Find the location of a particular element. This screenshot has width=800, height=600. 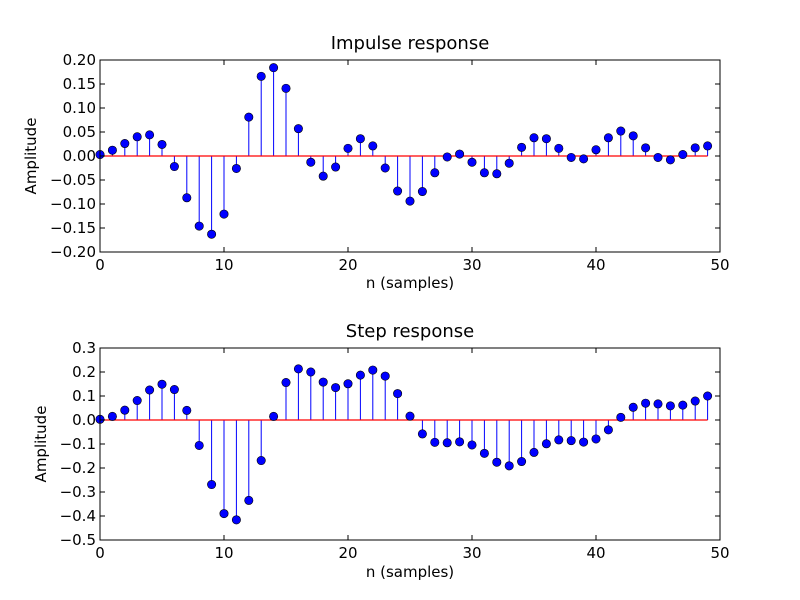

impulse-y-tick-label: −0.20 is located at coordinates (73, 252).